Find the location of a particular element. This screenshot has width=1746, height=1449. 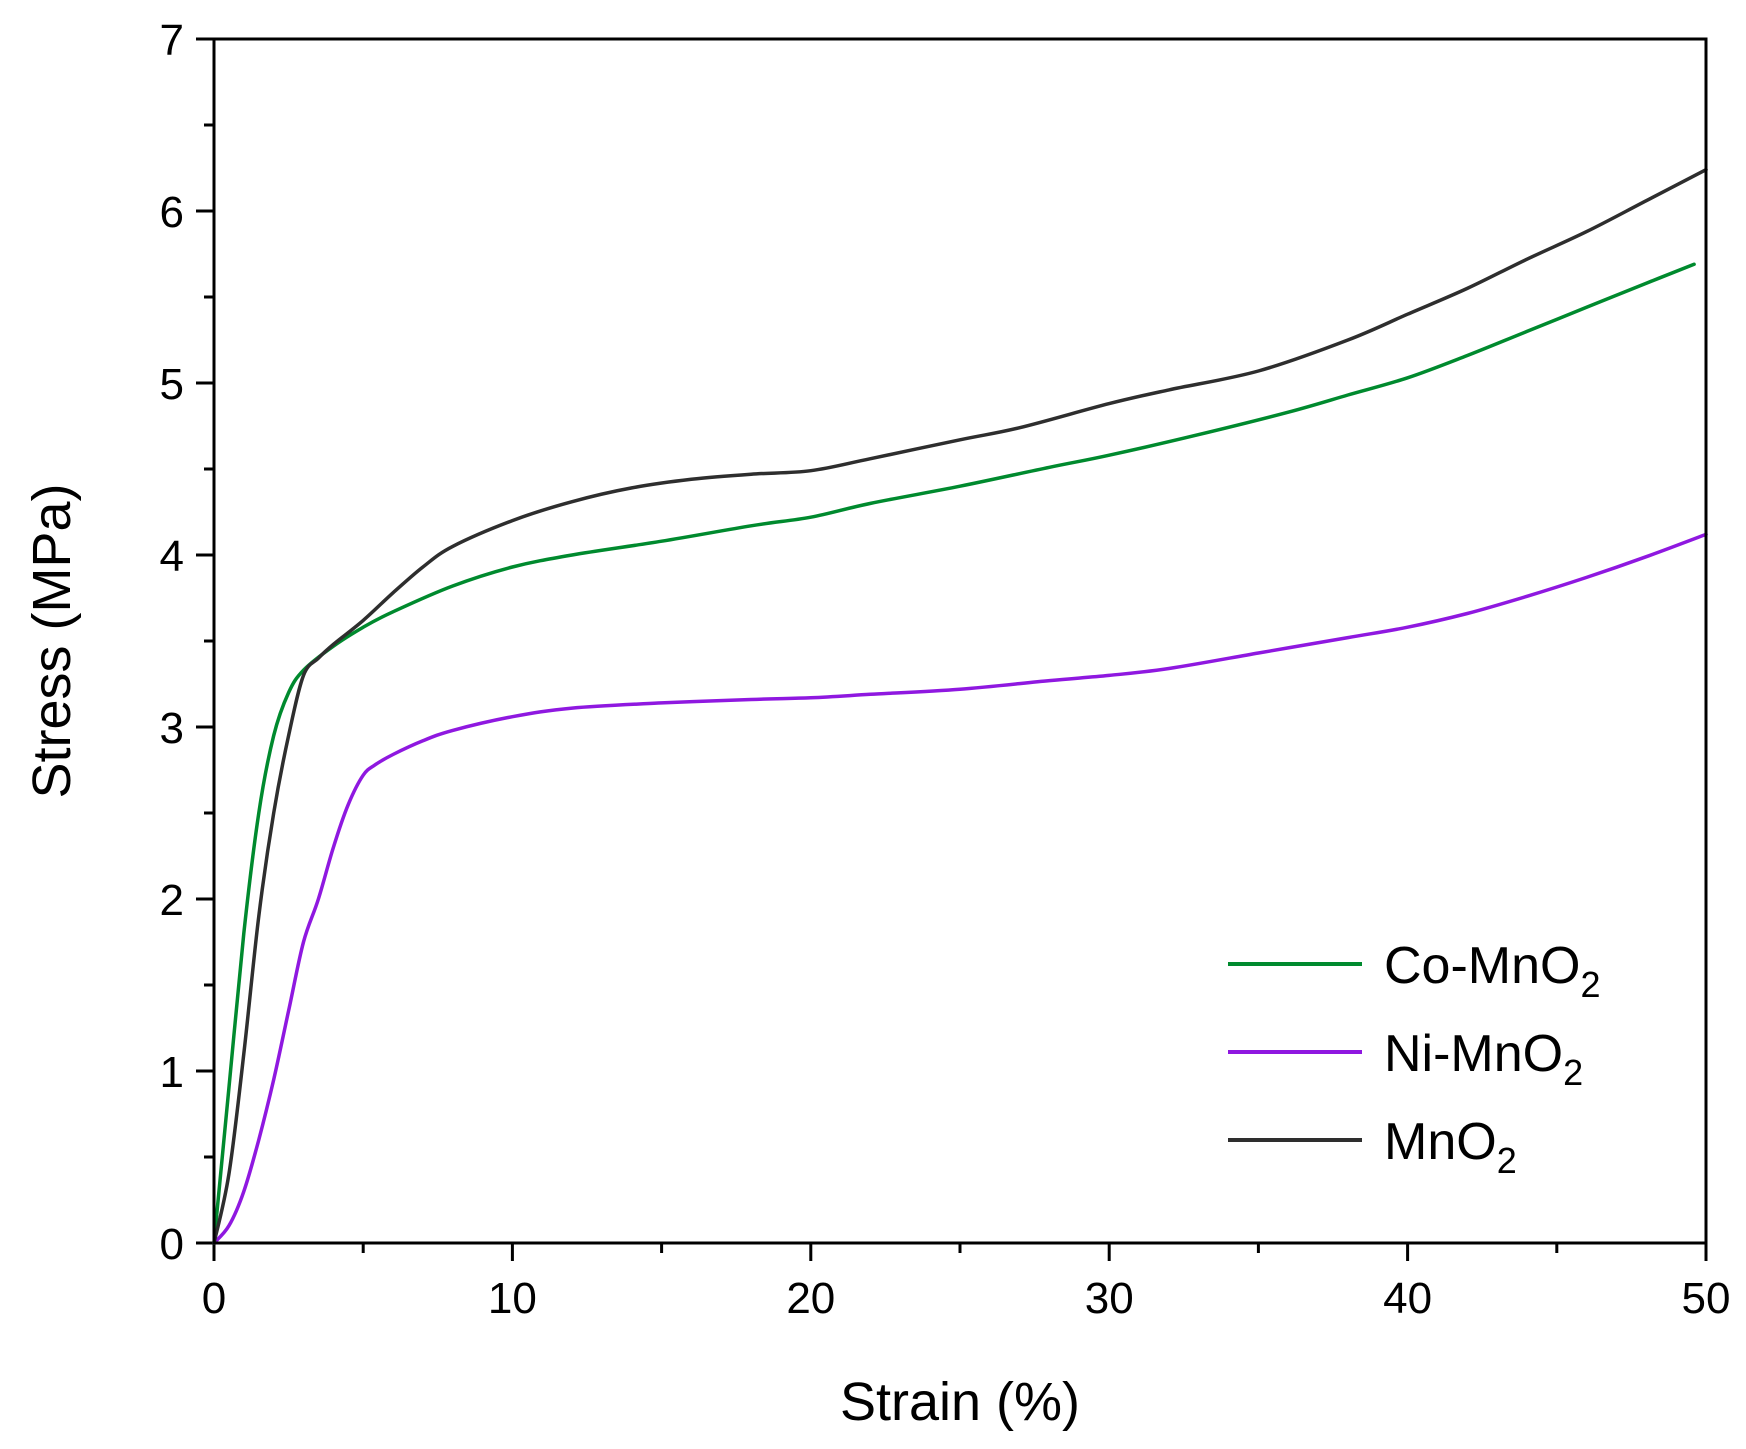

x-tick-label: 40 is located at coordinates (1407, 1298).